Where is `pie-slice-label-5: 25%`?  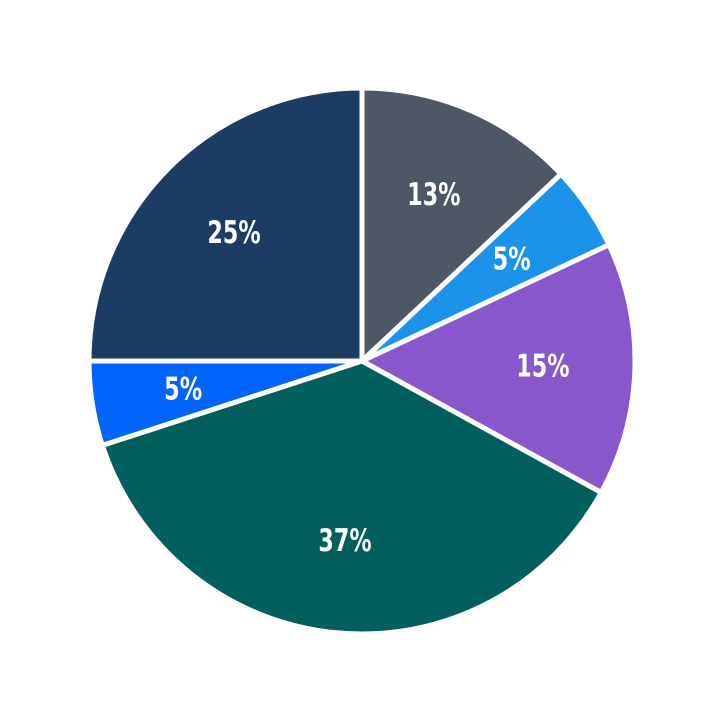
pie-slice-label-5: 25% is located at coordinates (233, 233).